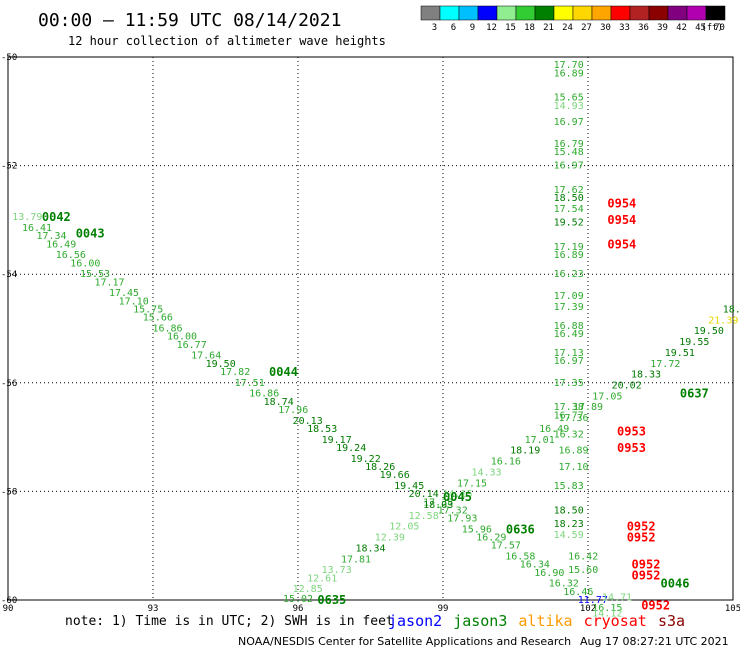  What do you see at coordinates (712, 28) in the screenshot?
I see `legend-unit: (ft)` at bounding box center [712, 28].